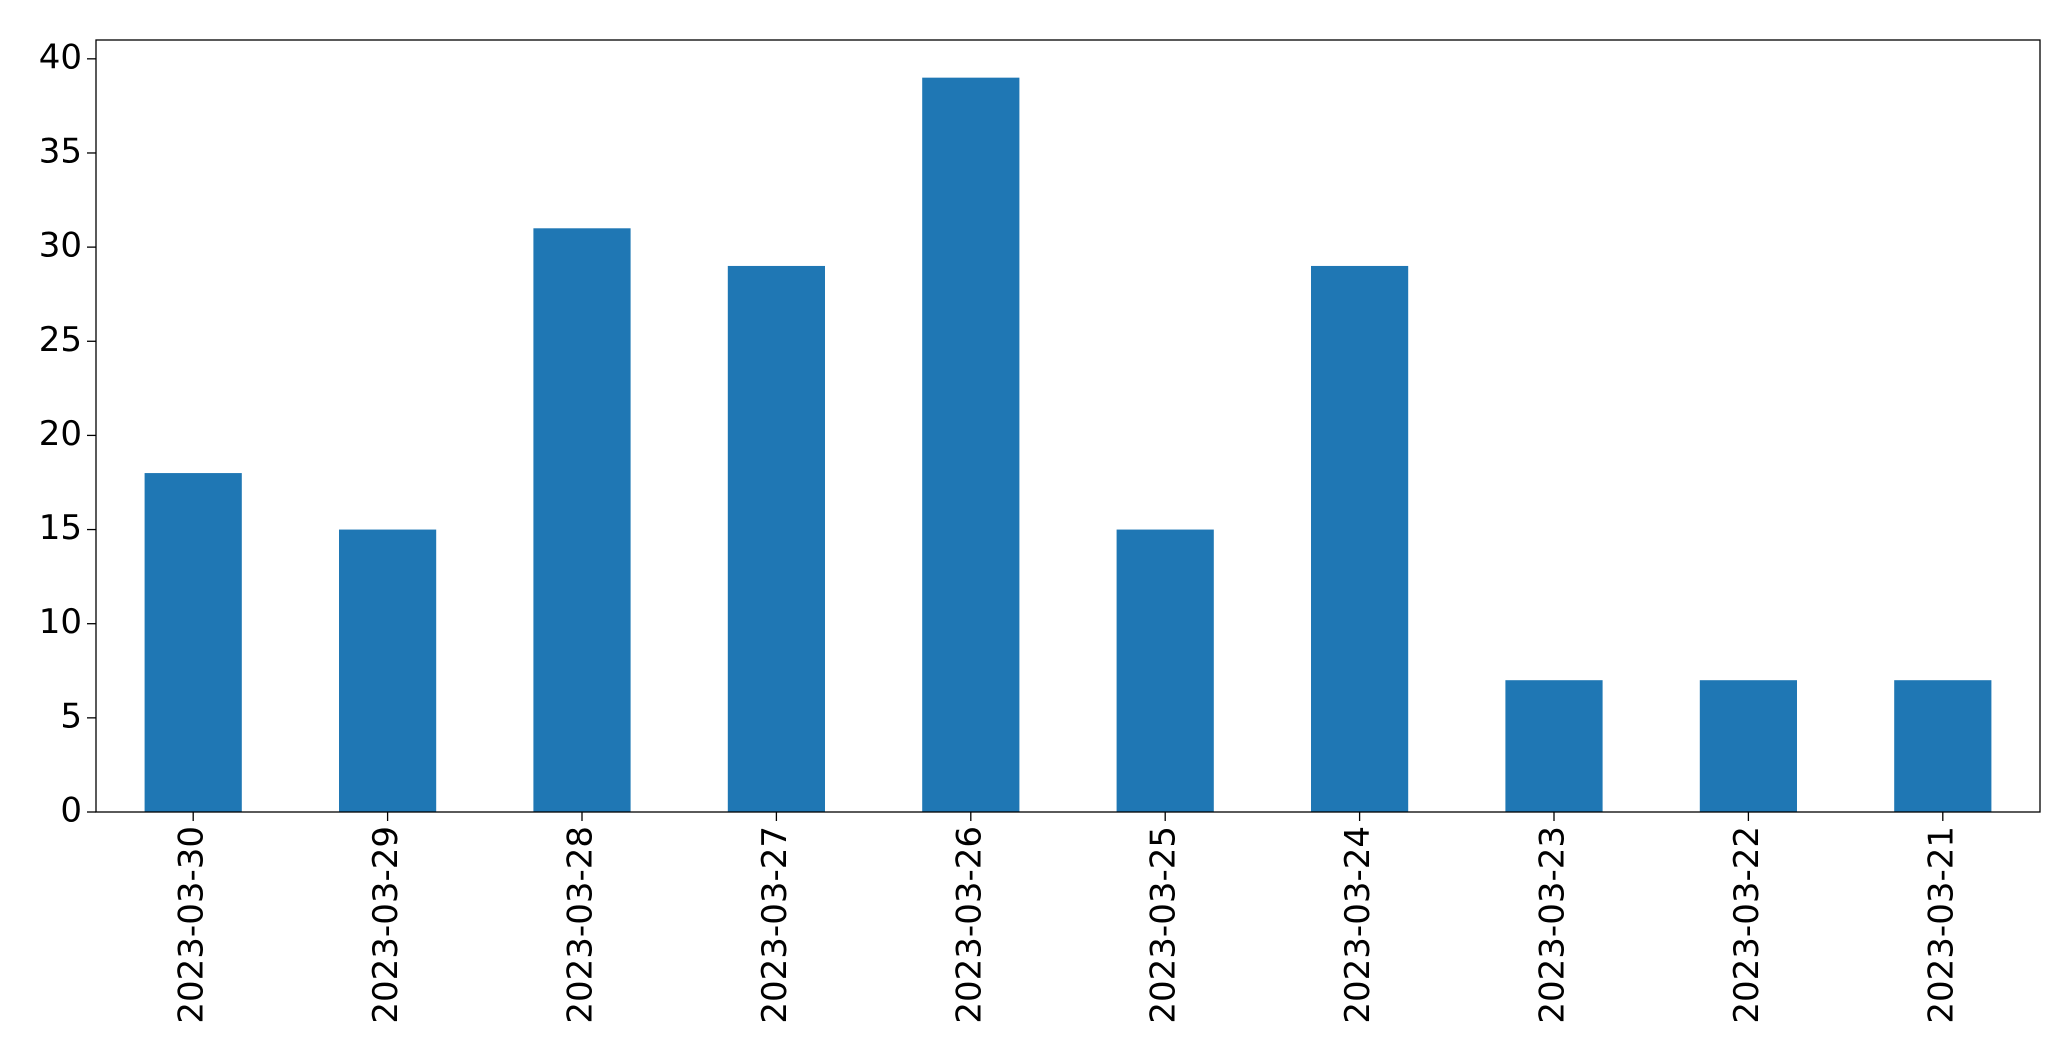 The height and width of the screenshot is (1061, 2071). I want to click on y-tick-label: 25, so click(60, 340).